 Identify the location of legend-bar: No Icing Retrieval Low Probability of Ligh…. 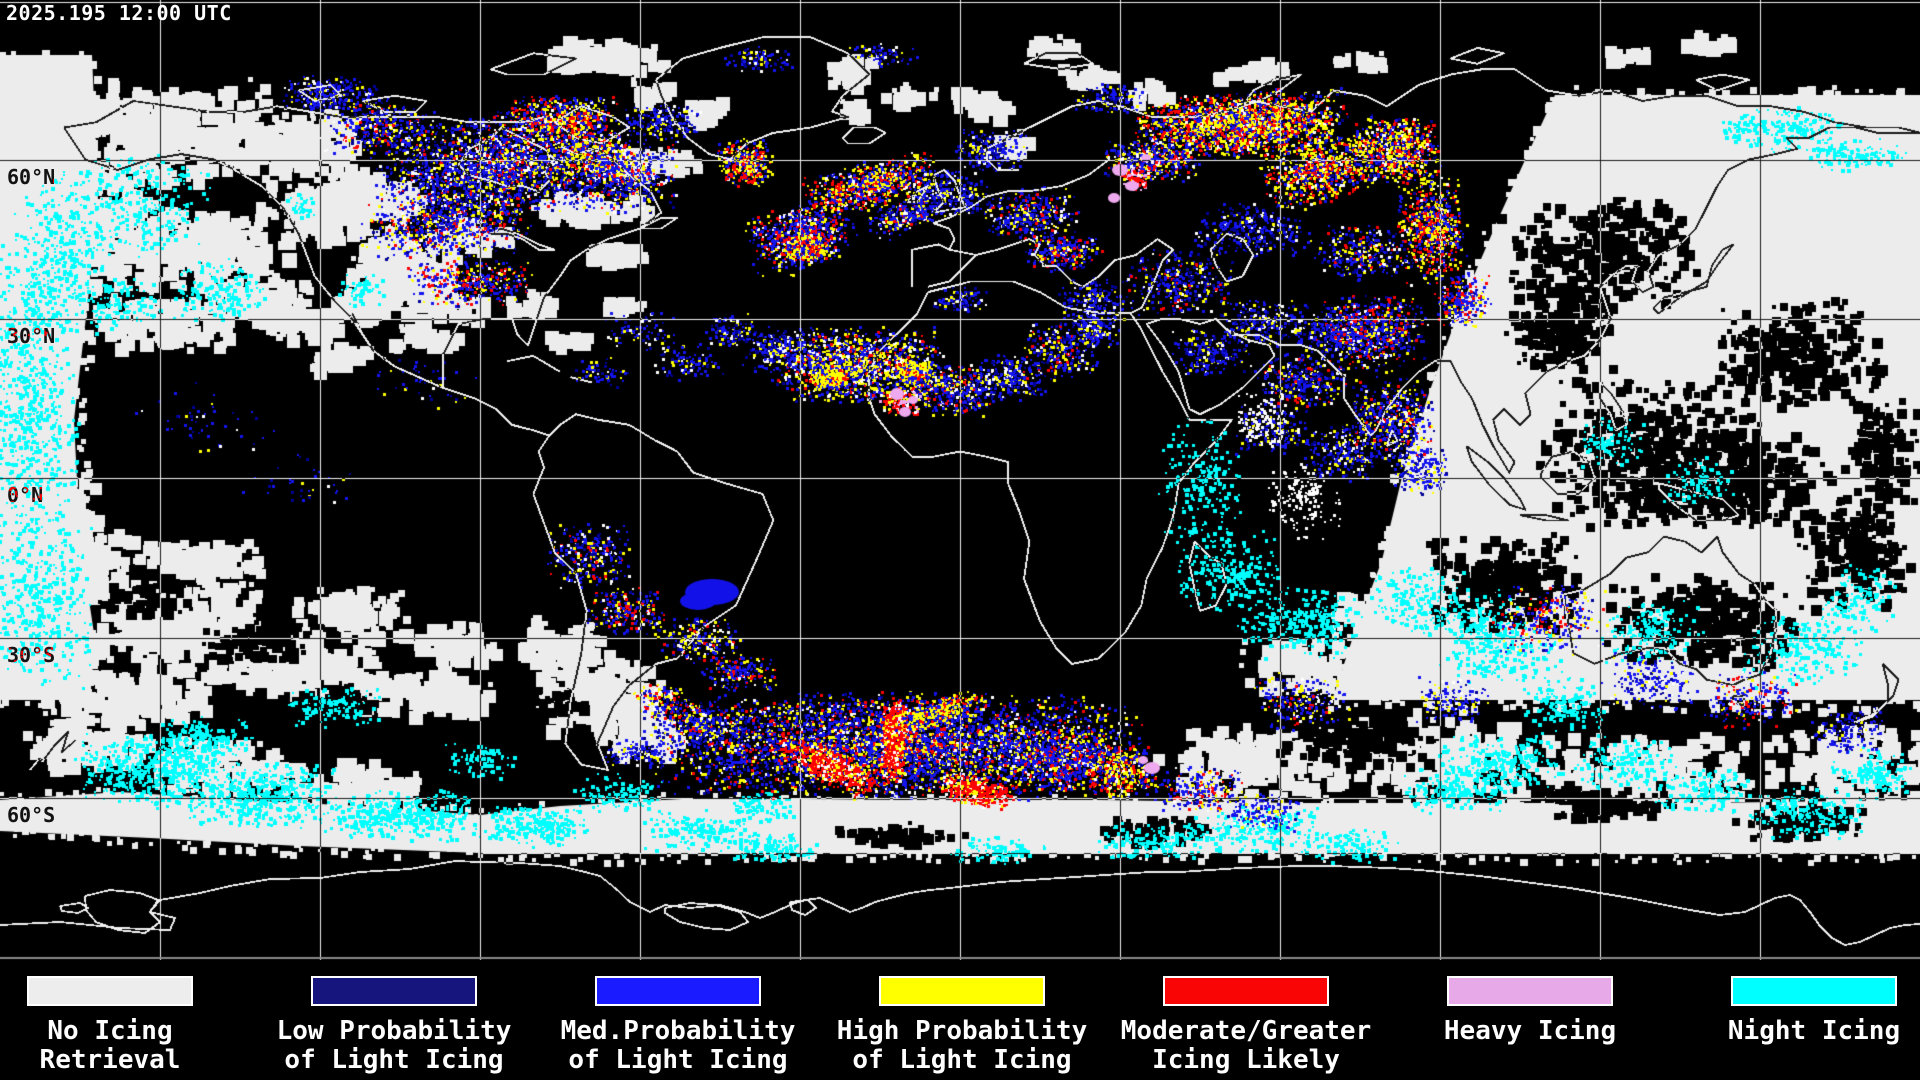
(960, 1020).